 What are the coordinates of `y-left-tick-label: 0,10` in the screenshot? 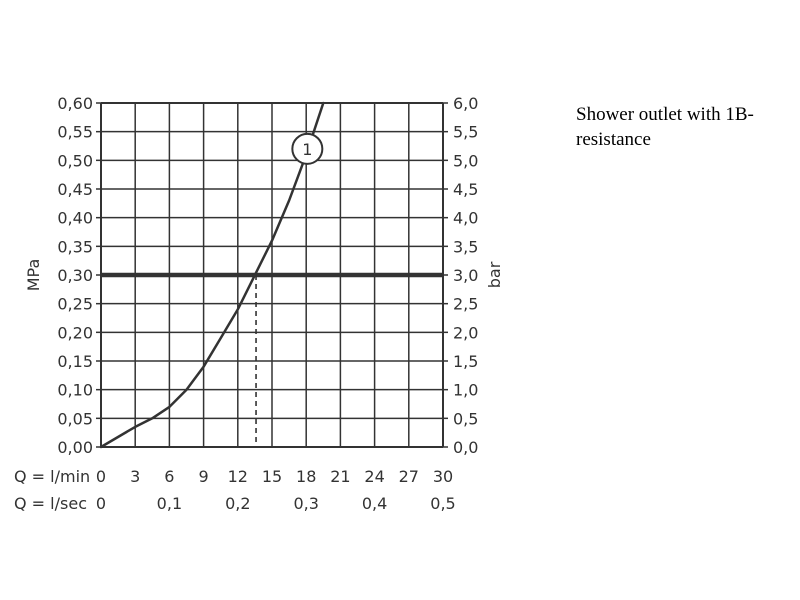 It's located at (75, 390).